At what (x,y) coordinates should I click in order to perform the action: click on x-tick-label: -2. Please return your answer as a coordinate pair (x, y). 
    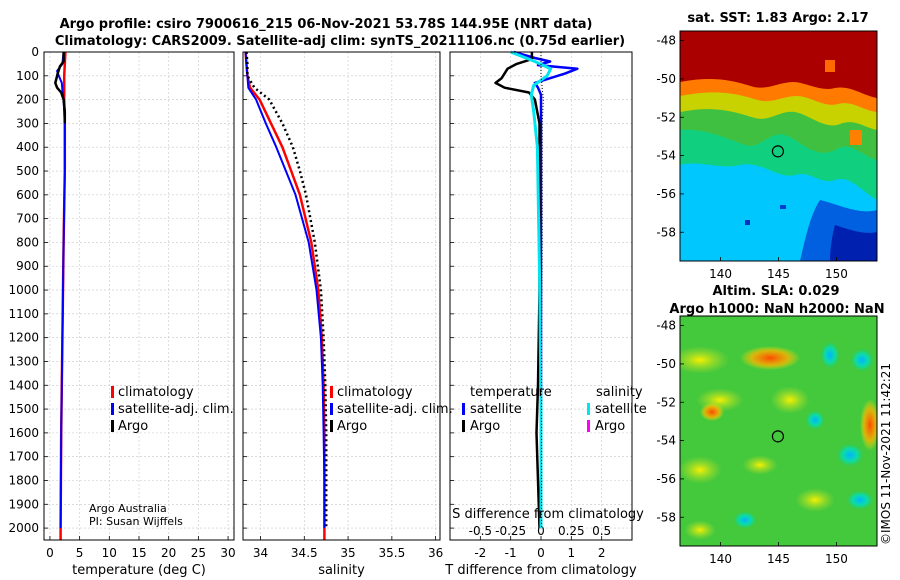
    Looking at the image, I should click on (480, 553).